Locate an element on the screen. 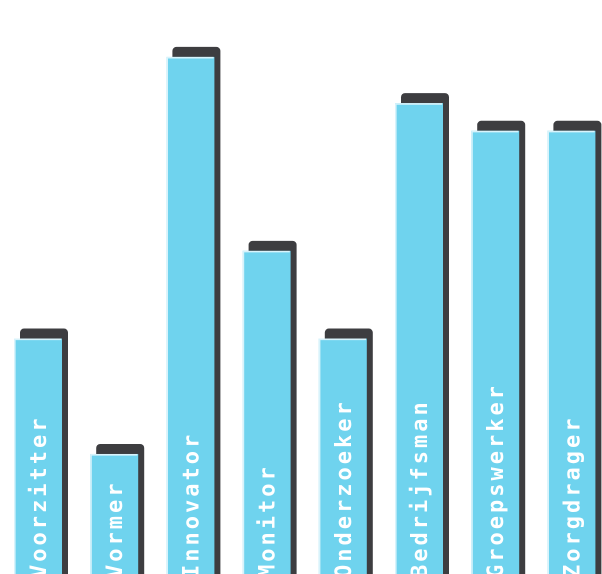  bar-vormer: Vormer is located at coordinates (117, 508).